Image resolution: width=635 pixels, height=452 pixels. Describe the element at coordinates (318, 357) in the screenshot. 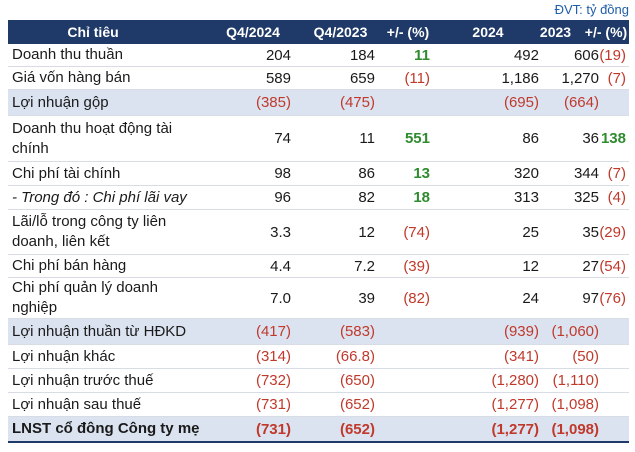

I see `table-row: Lợi nhuận khác (314) (66.8) (341) (50)` at that location.